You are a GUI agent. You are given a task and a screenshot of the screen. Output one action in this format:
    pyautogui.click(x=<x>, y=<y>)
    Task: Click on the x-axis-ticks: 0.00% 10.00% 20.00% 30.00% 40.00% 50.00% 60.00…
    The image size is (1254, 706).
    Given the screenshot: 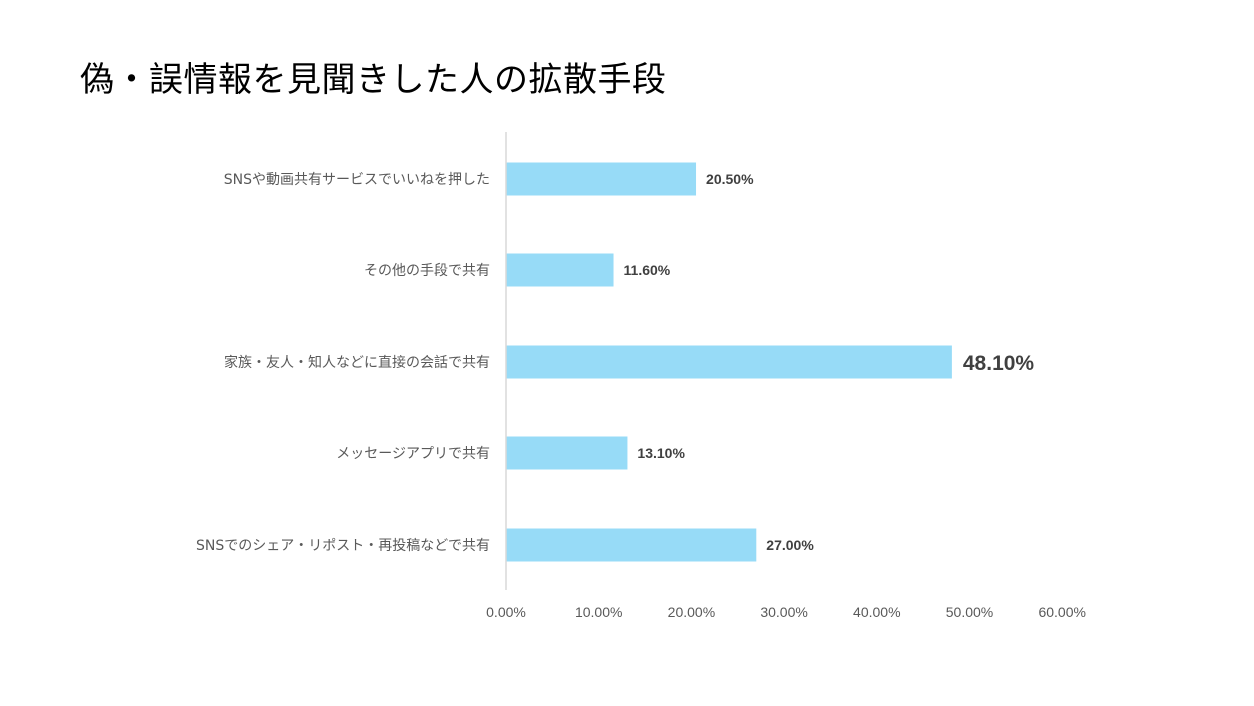 What is the action you would take?
    pyautogui.click(x=786, y=612)
    